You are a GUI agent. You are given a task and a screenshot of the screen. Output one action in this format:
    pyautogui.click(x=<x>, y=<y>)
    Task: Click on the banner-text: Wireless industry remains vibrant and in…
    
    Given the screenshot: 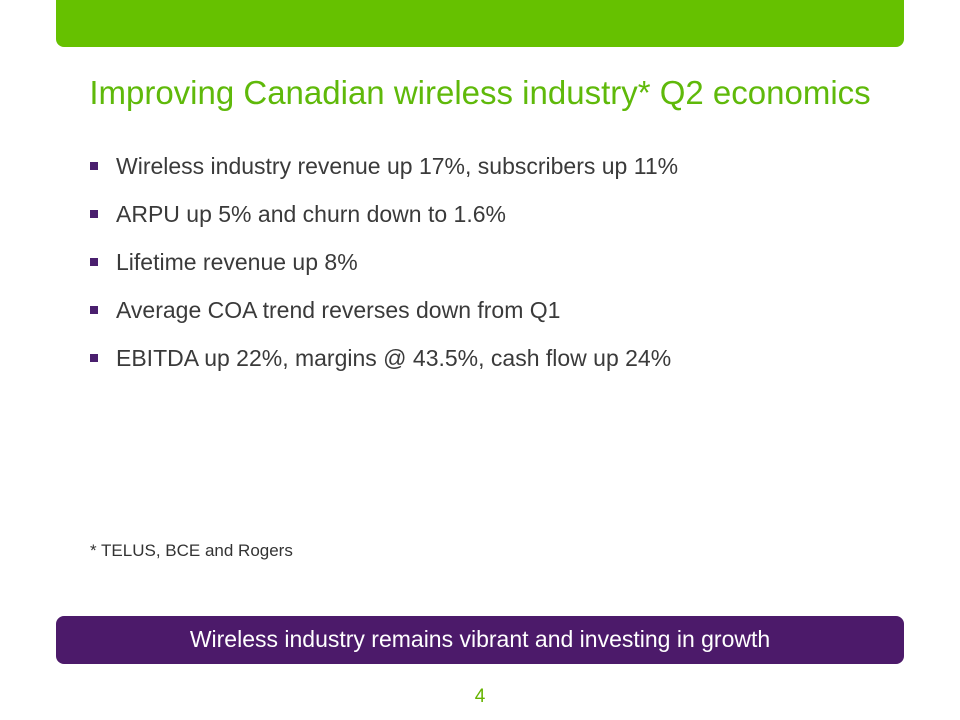 What is the action you would take?
    pyautogui.click(x=480, y=639)
    